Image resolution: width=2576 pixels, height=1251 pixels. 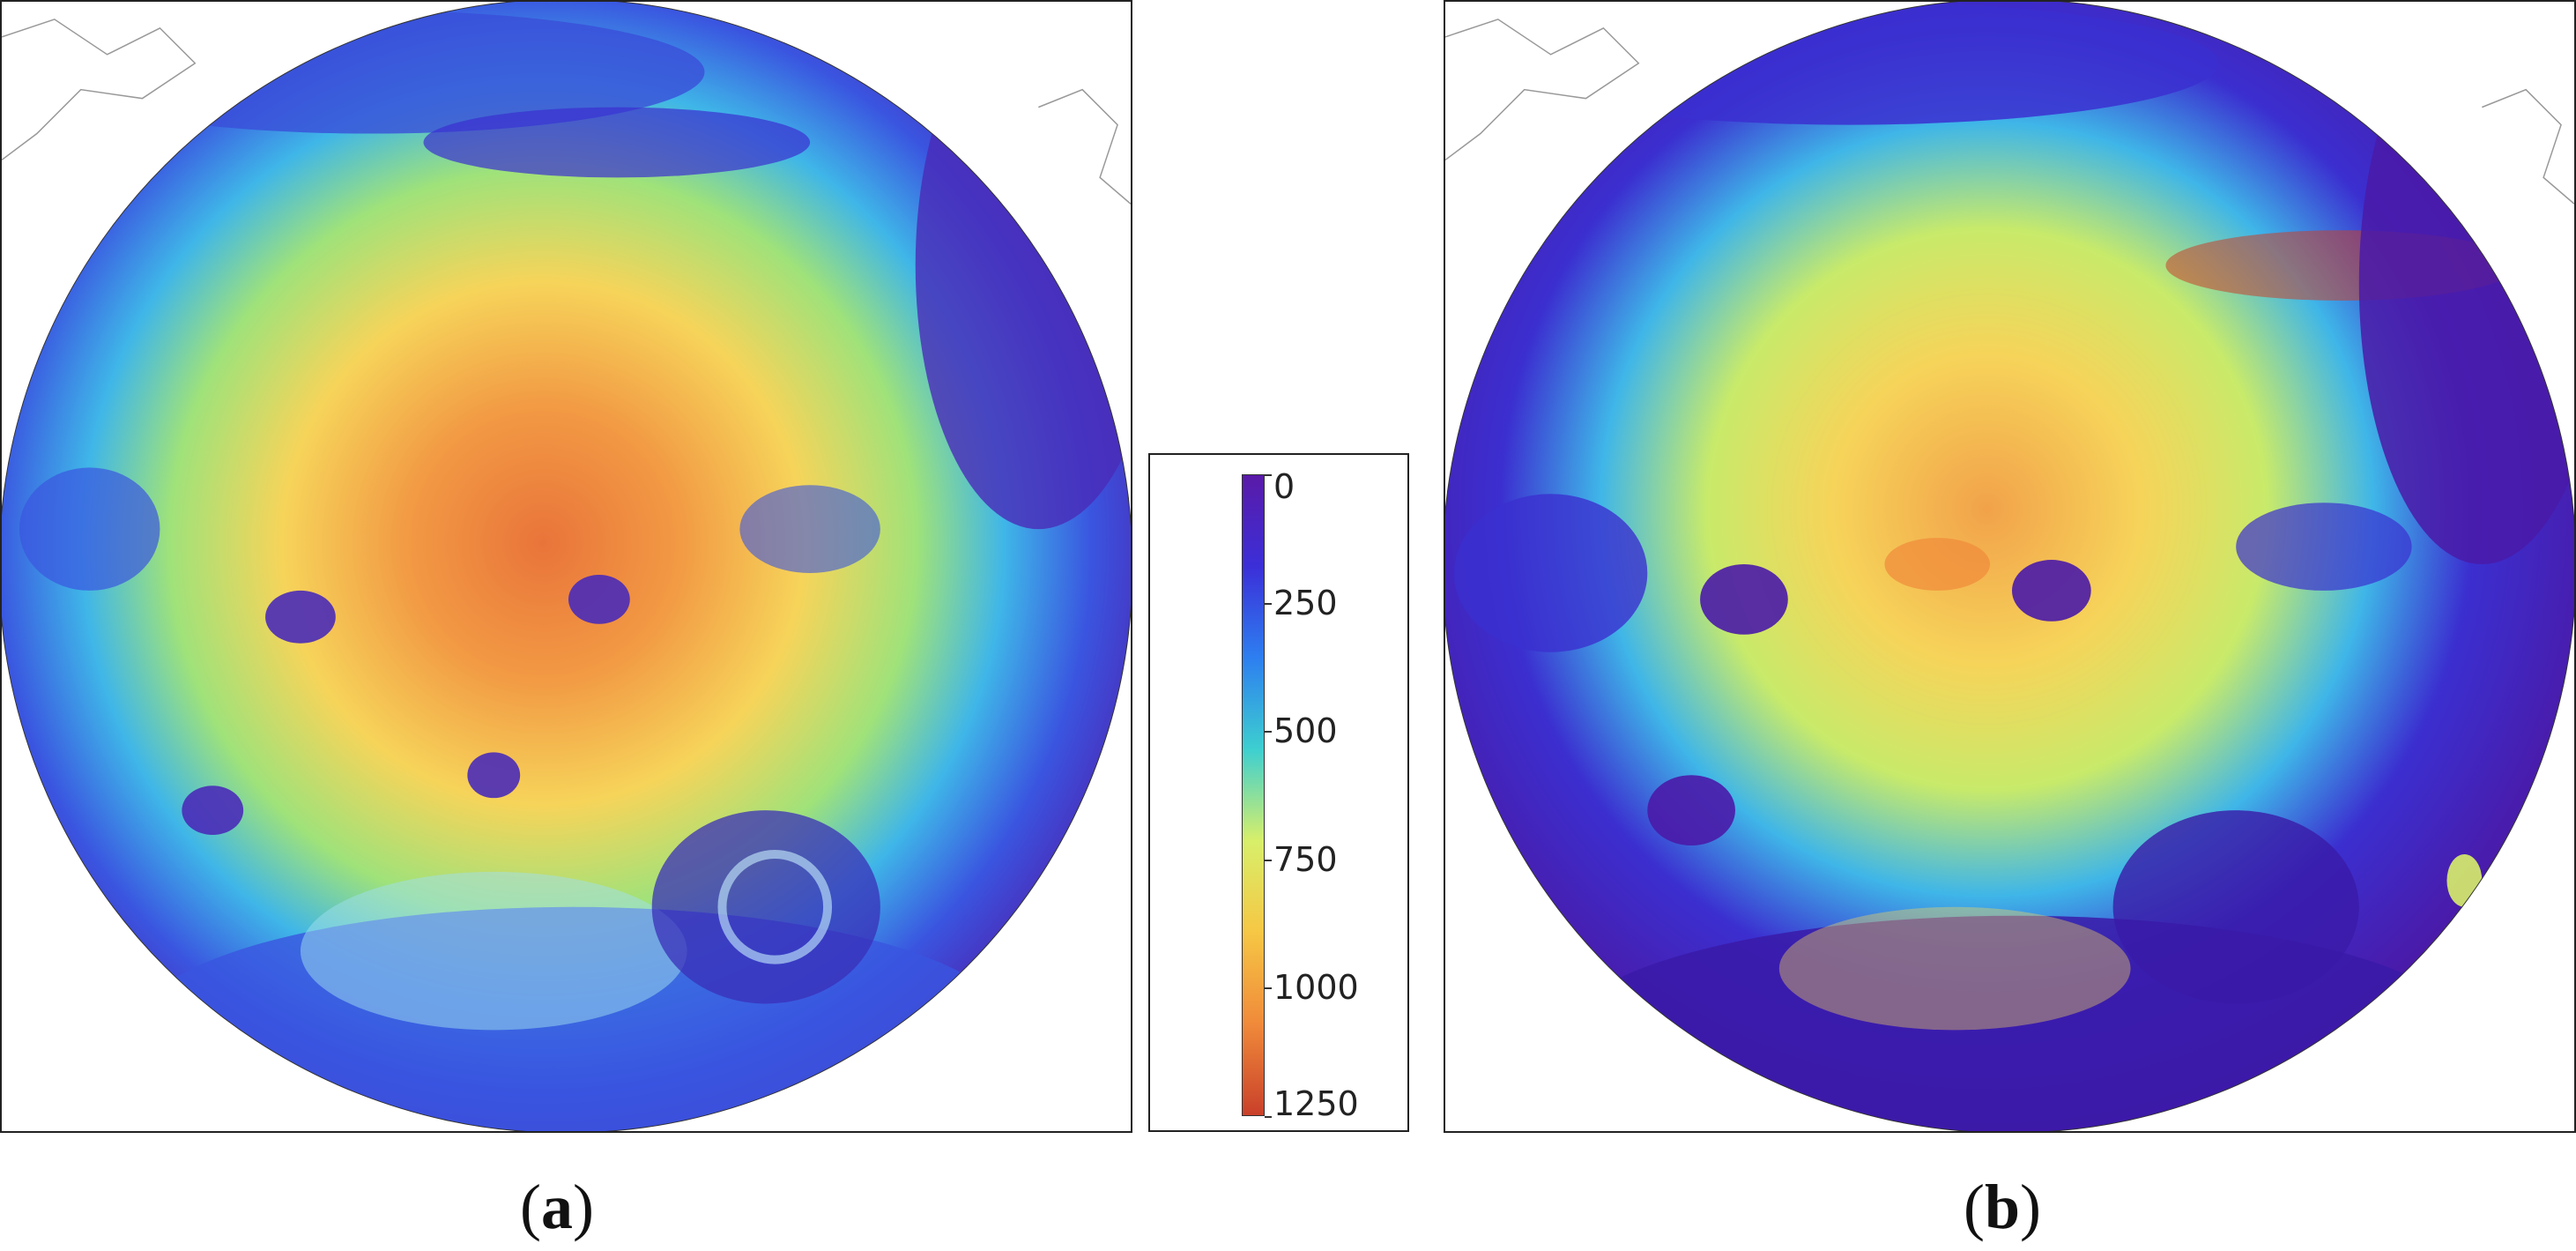 I want to click on panel-caption-b: (b), so click(x=2002, y=1207).